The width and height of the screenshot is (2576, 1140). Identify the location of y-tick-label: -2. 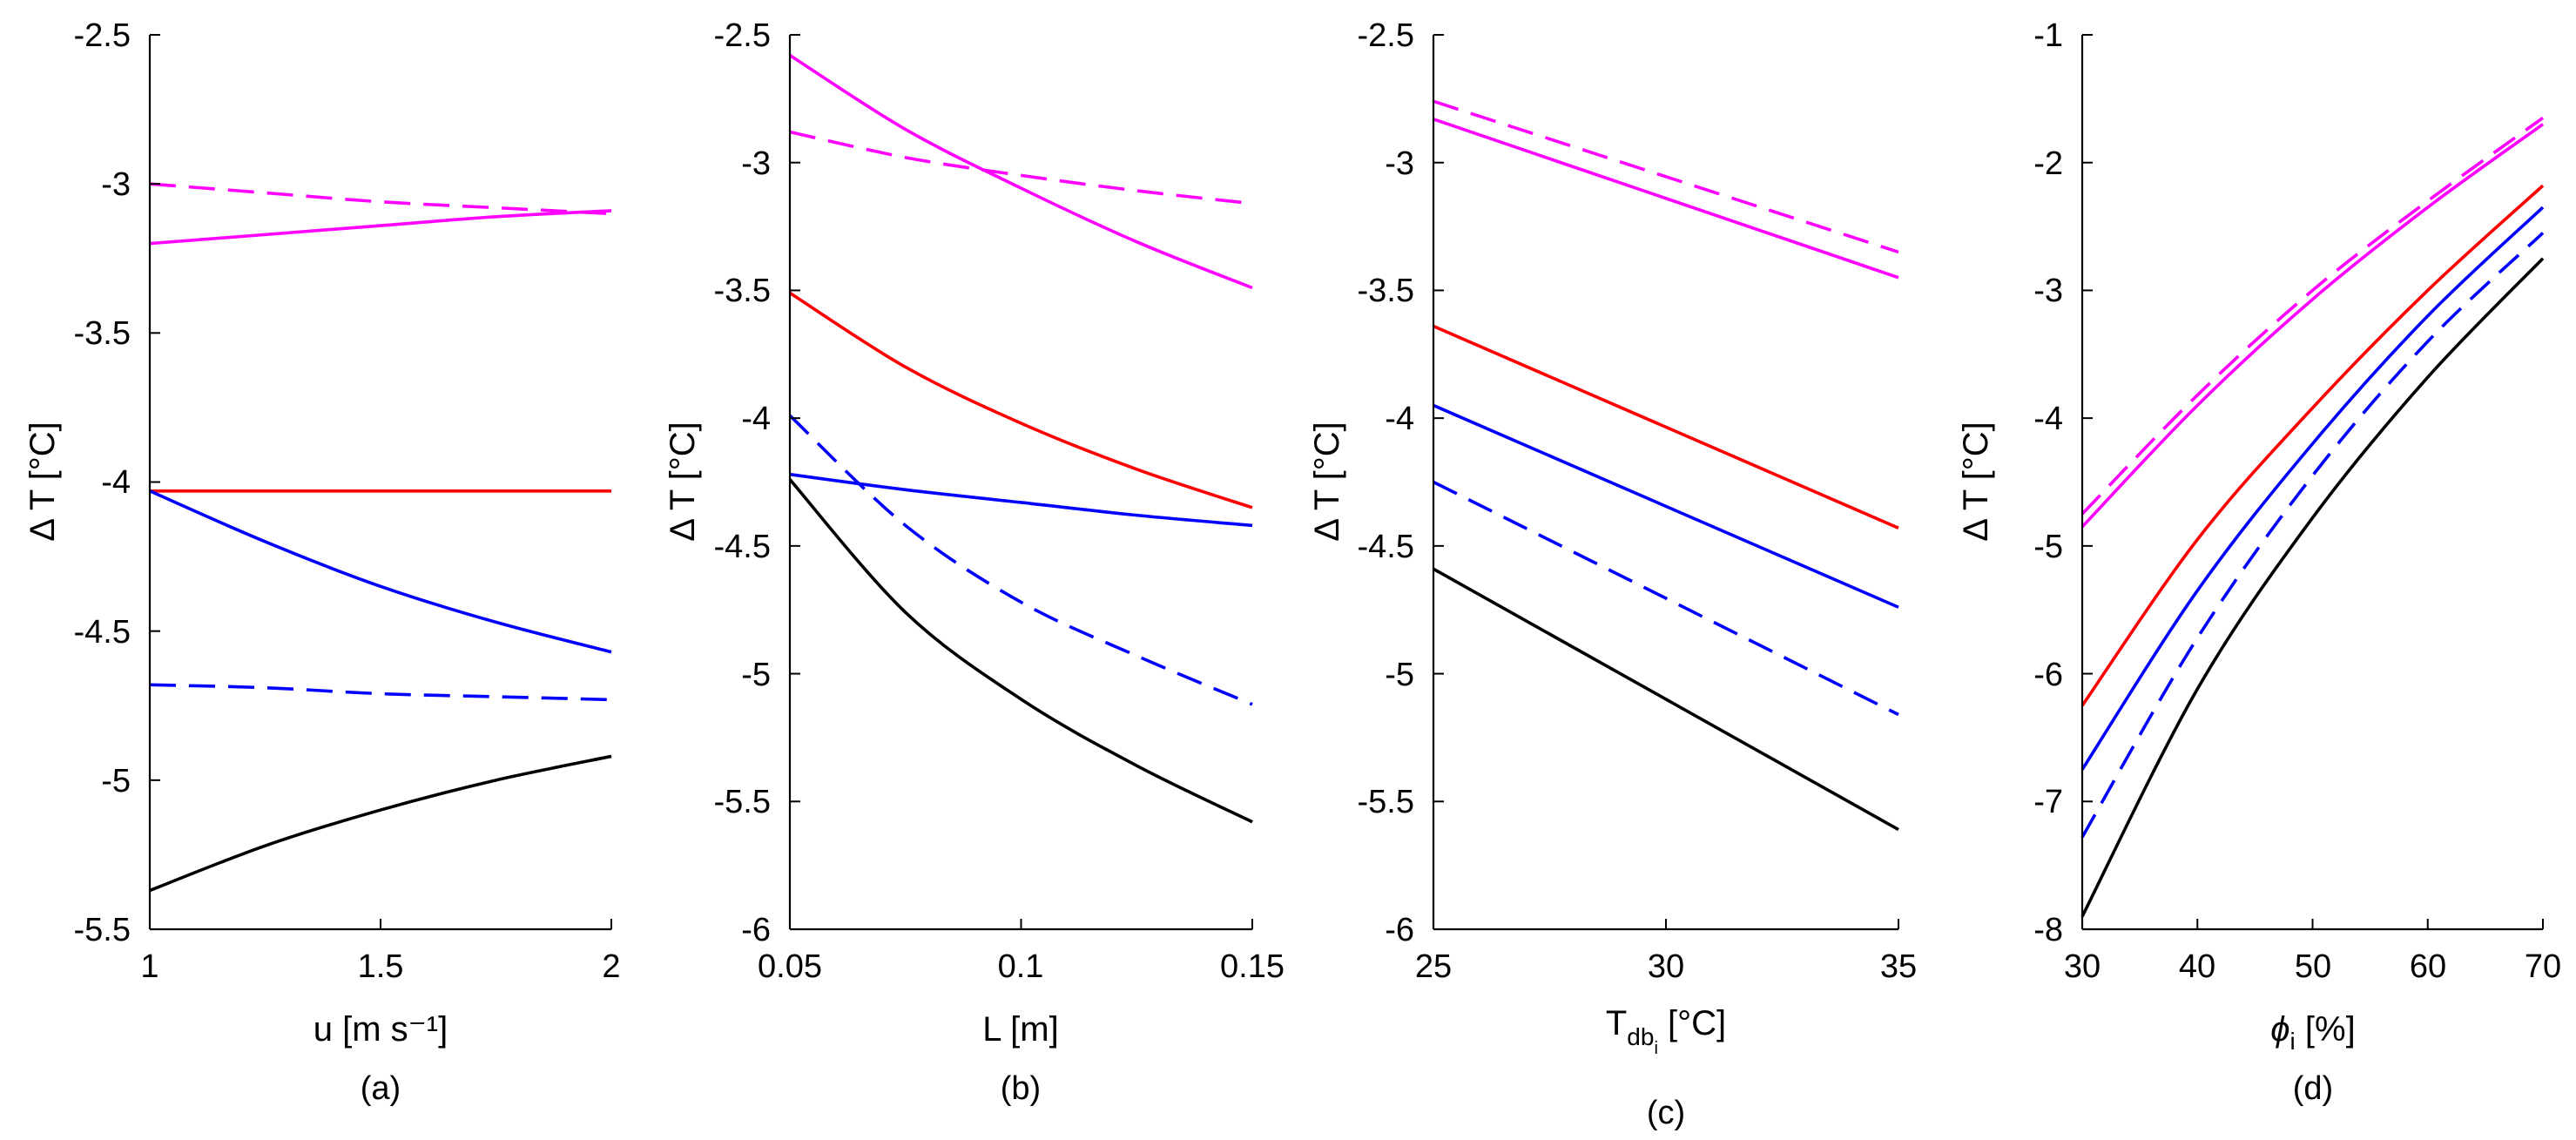
(2048, 163).